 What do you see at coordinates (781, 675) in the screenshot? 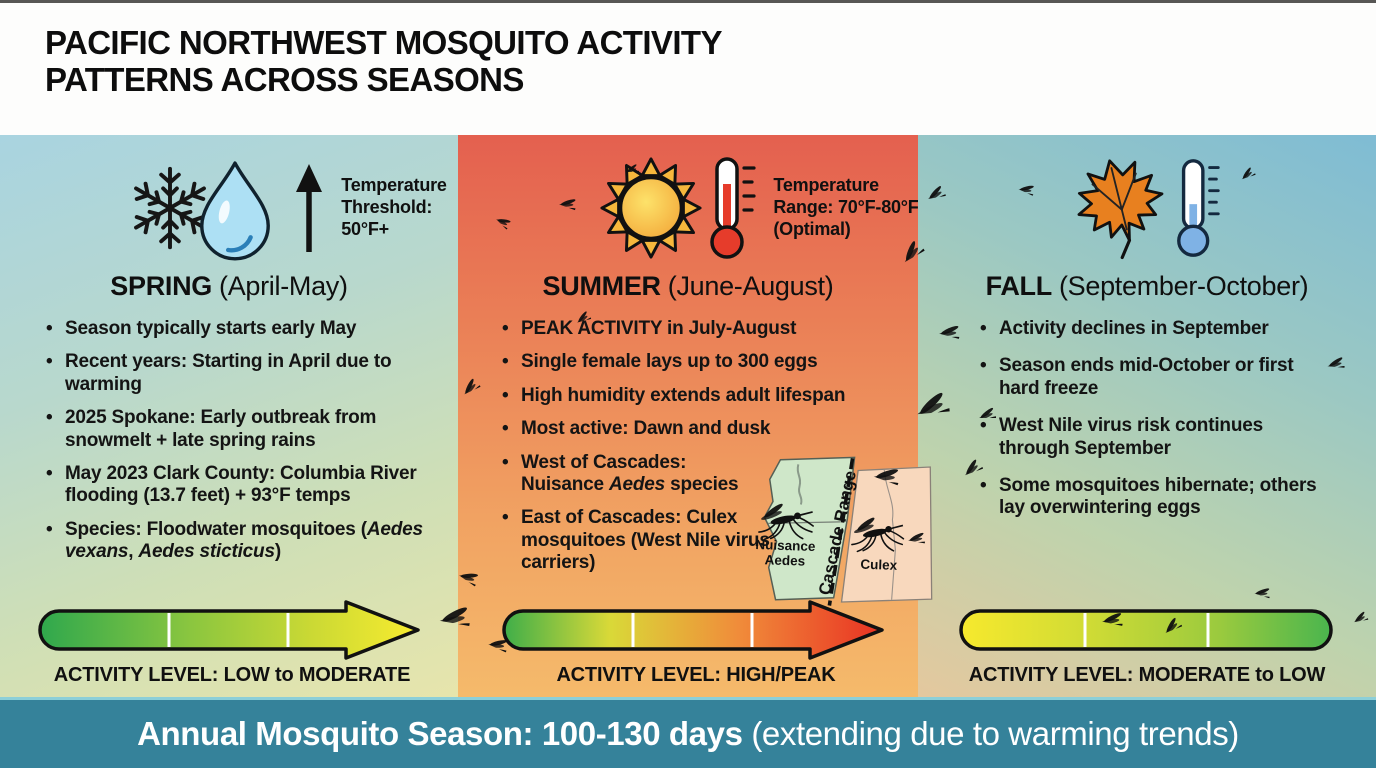
I see `activity-level: HIGH/PEAK` at bounding box center [781, 675].